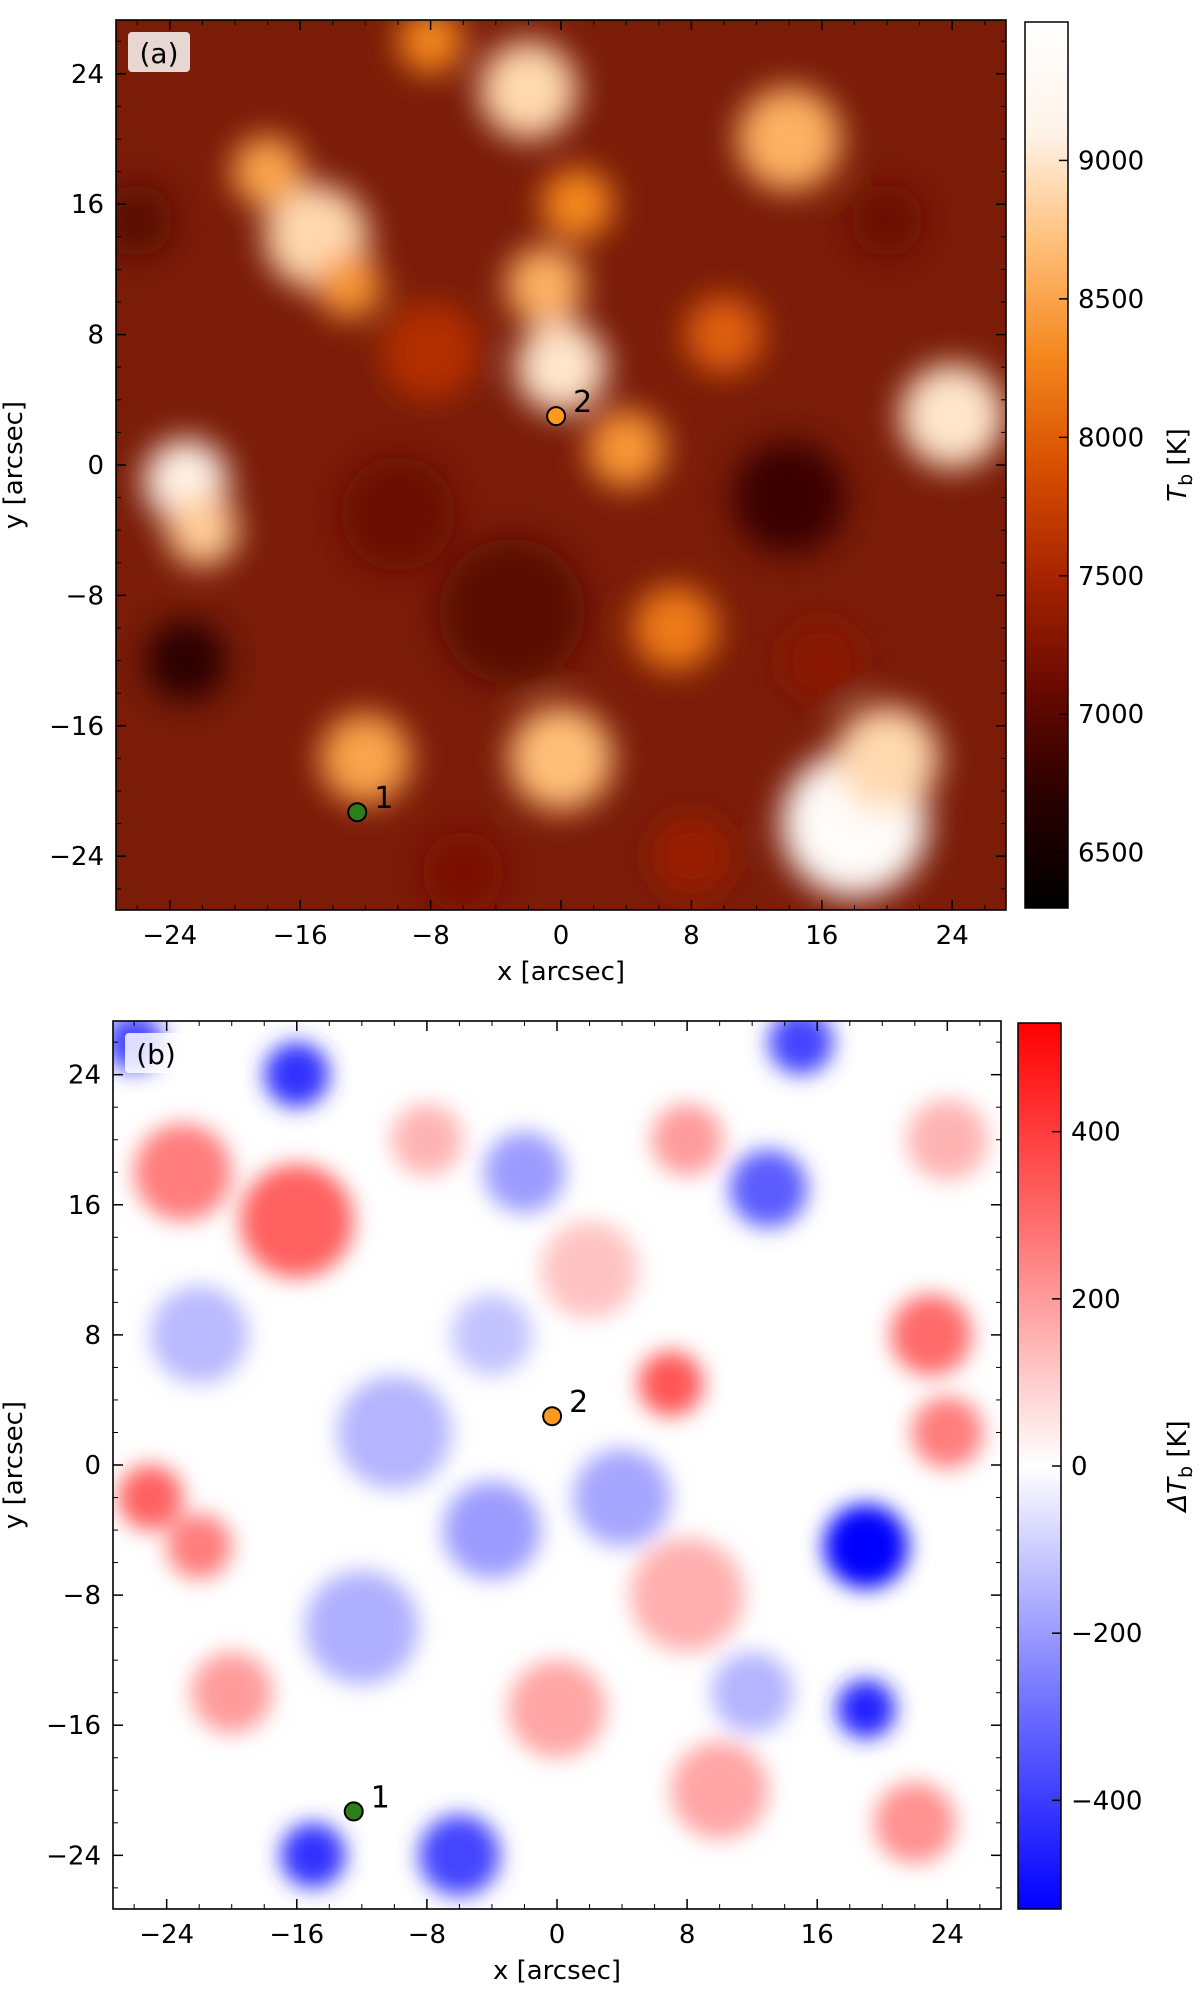  I want to click on colorbar-label-main: T, so click(1178, 493).